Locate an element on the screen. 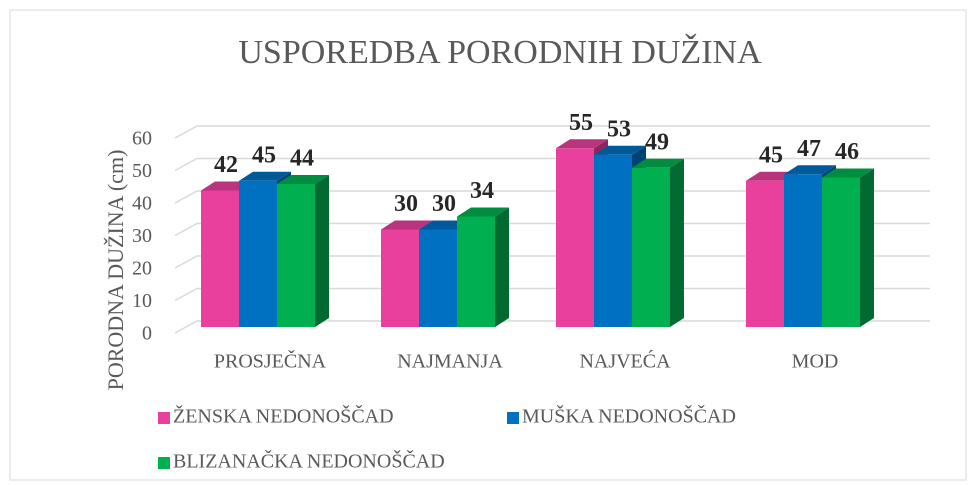 The image size is (976, 485). y-tick-label: 10 is located at coordinates (142, 301).